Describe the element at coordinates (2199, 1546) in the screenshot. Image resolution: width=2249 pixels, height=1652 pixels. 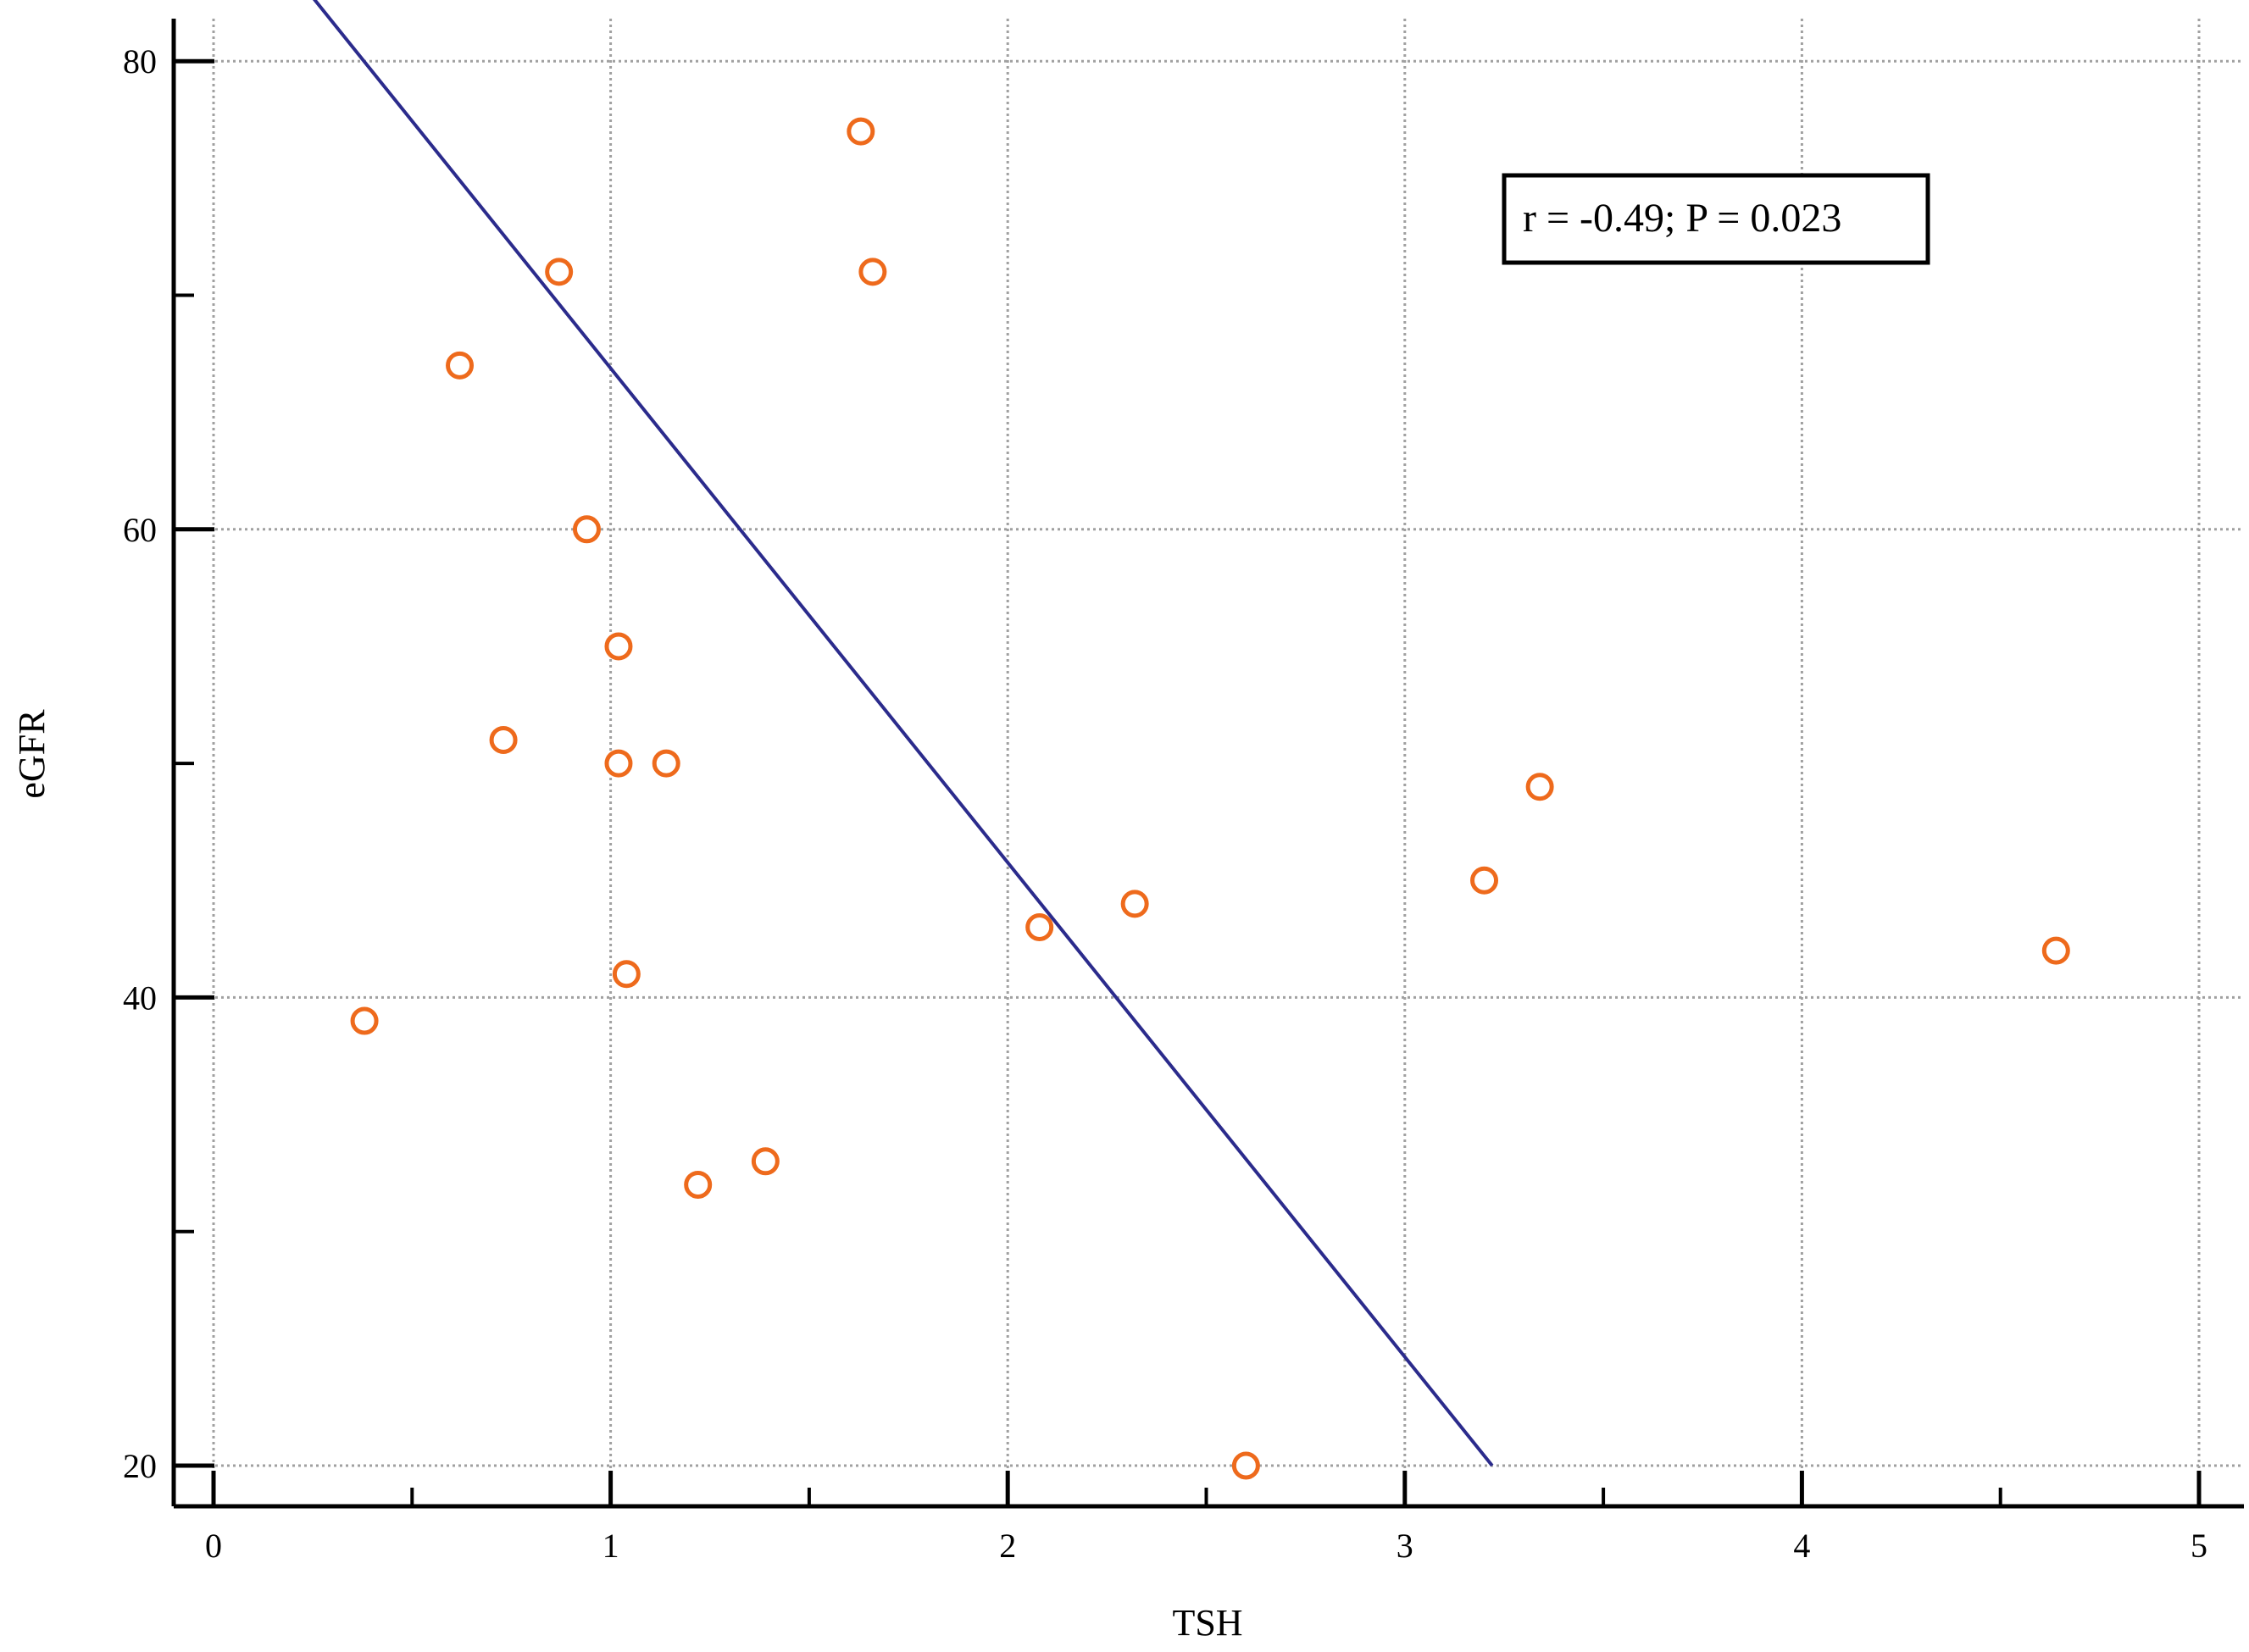
I see `x-tick-label: 5` at that location.